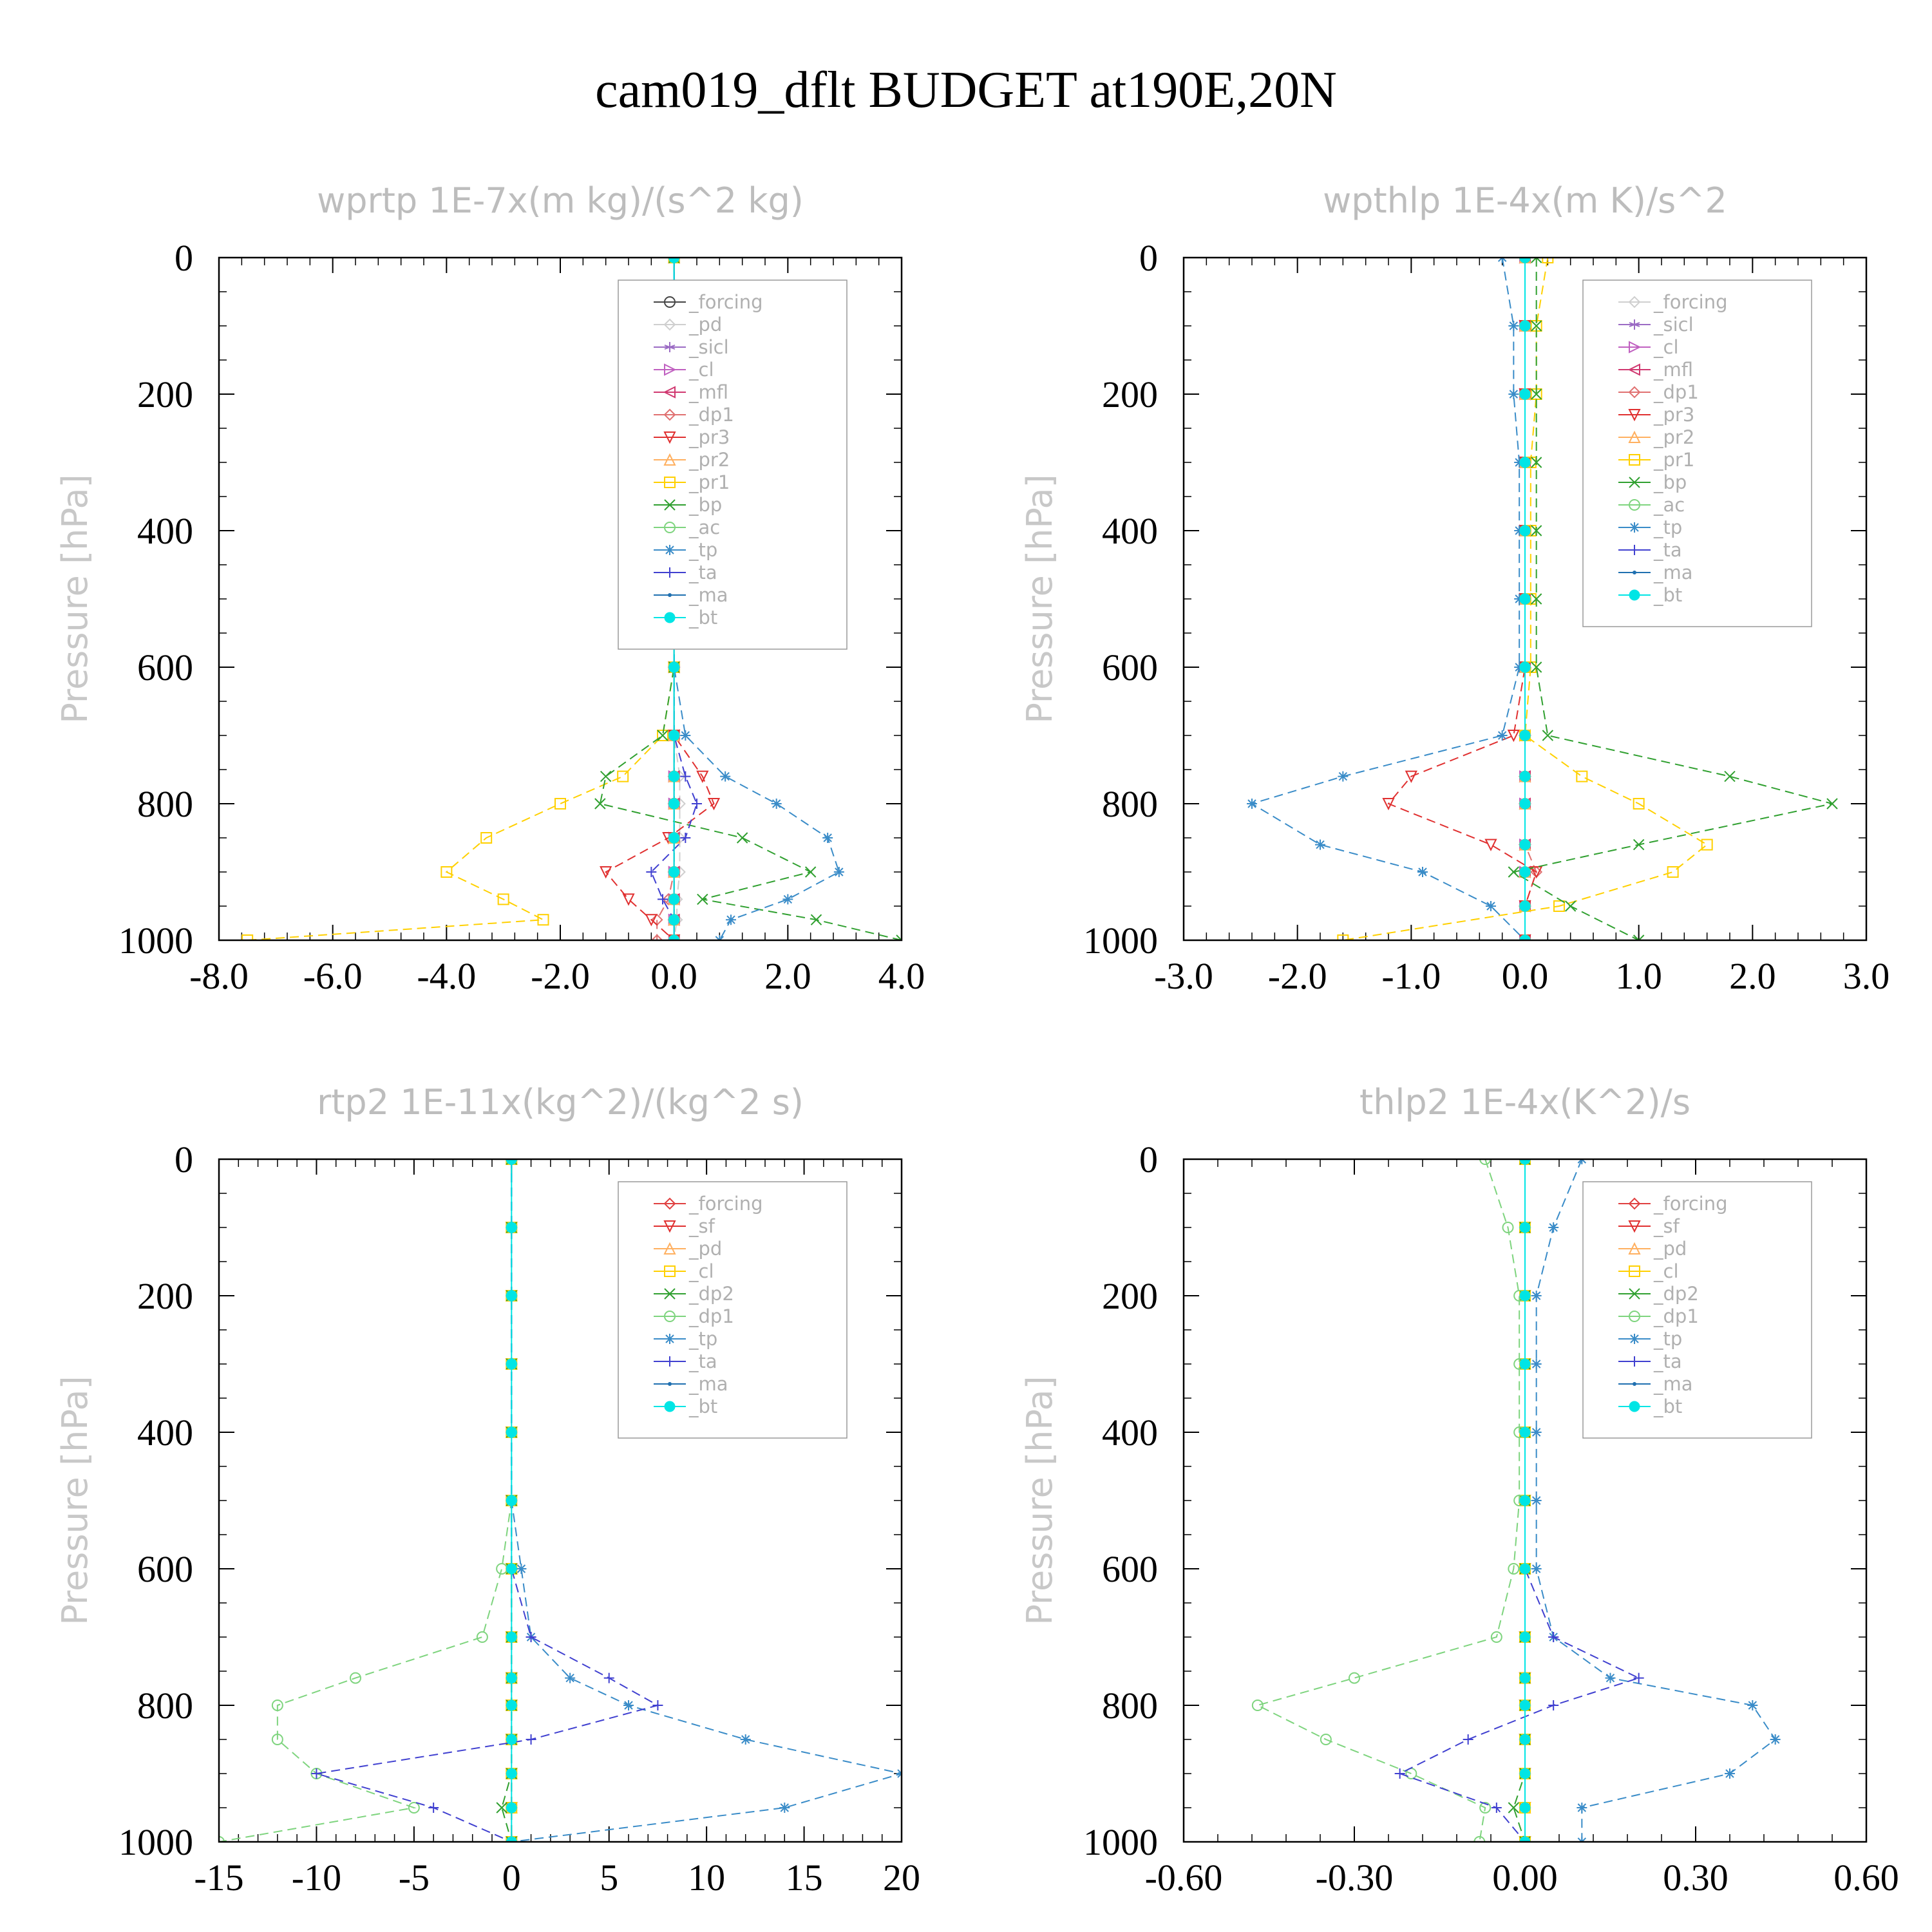  I want to click on y-tick-label: 600, so click(165, 1569).